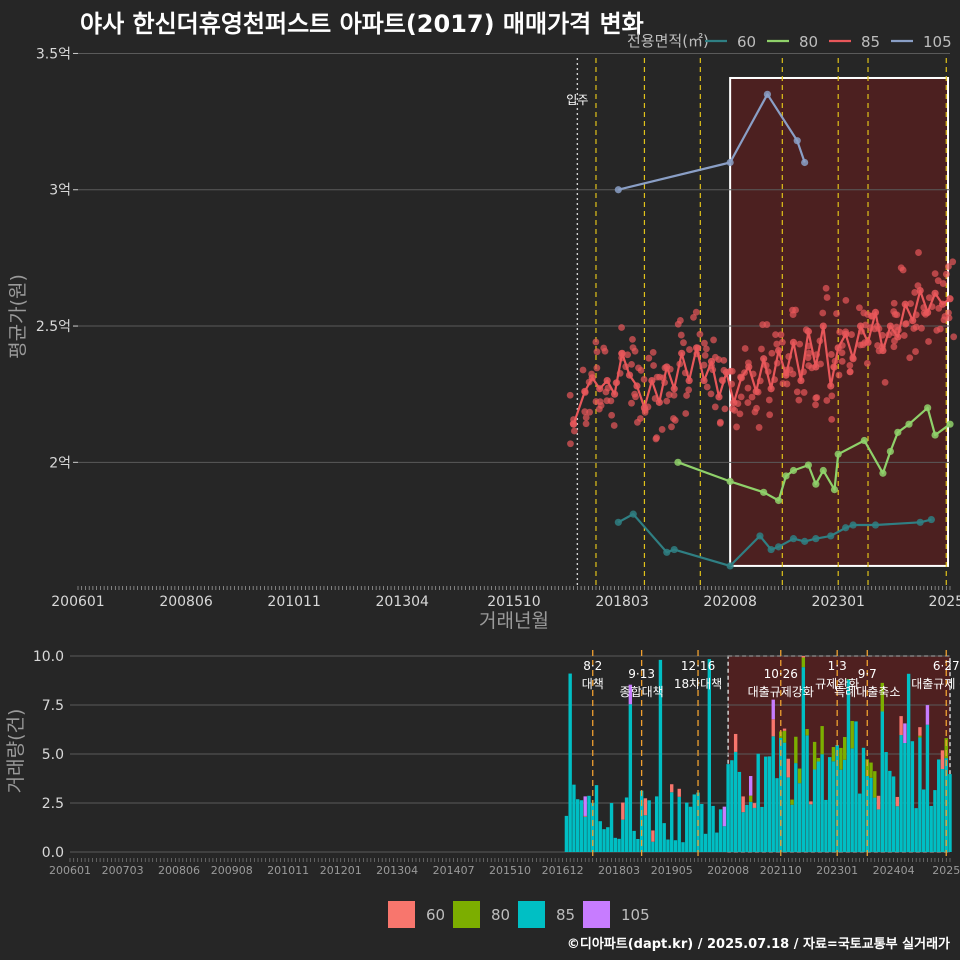 This screenshot has height=960, width=960. Describe the element at coordinates (293, 602) in the screenshot. I see `x-tick-label: 201011` at that location.